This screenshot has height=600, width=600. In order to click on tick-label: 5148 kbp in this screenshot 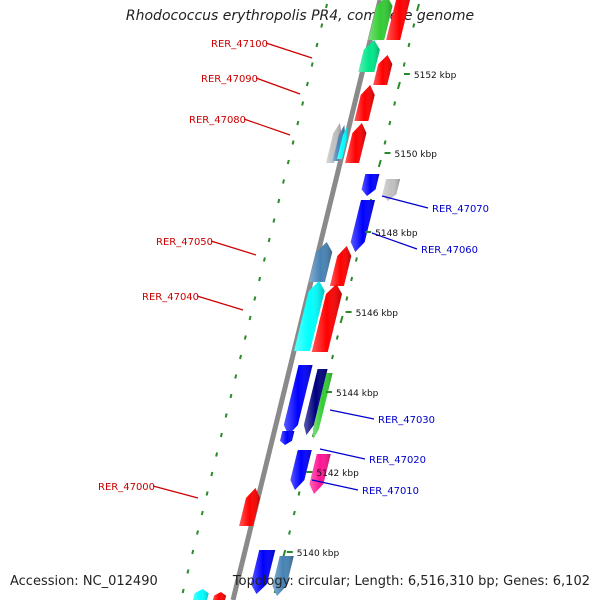, I will do `click(396, 234)`.